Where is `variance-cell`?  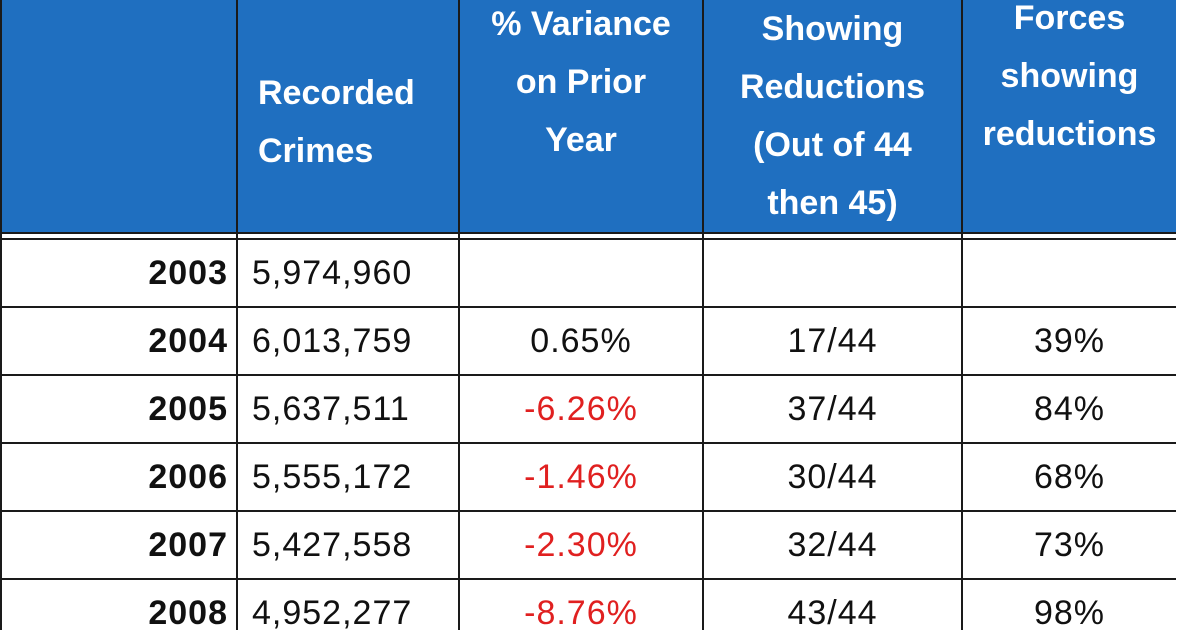 variance-cell is located at coordinates (581, 273).